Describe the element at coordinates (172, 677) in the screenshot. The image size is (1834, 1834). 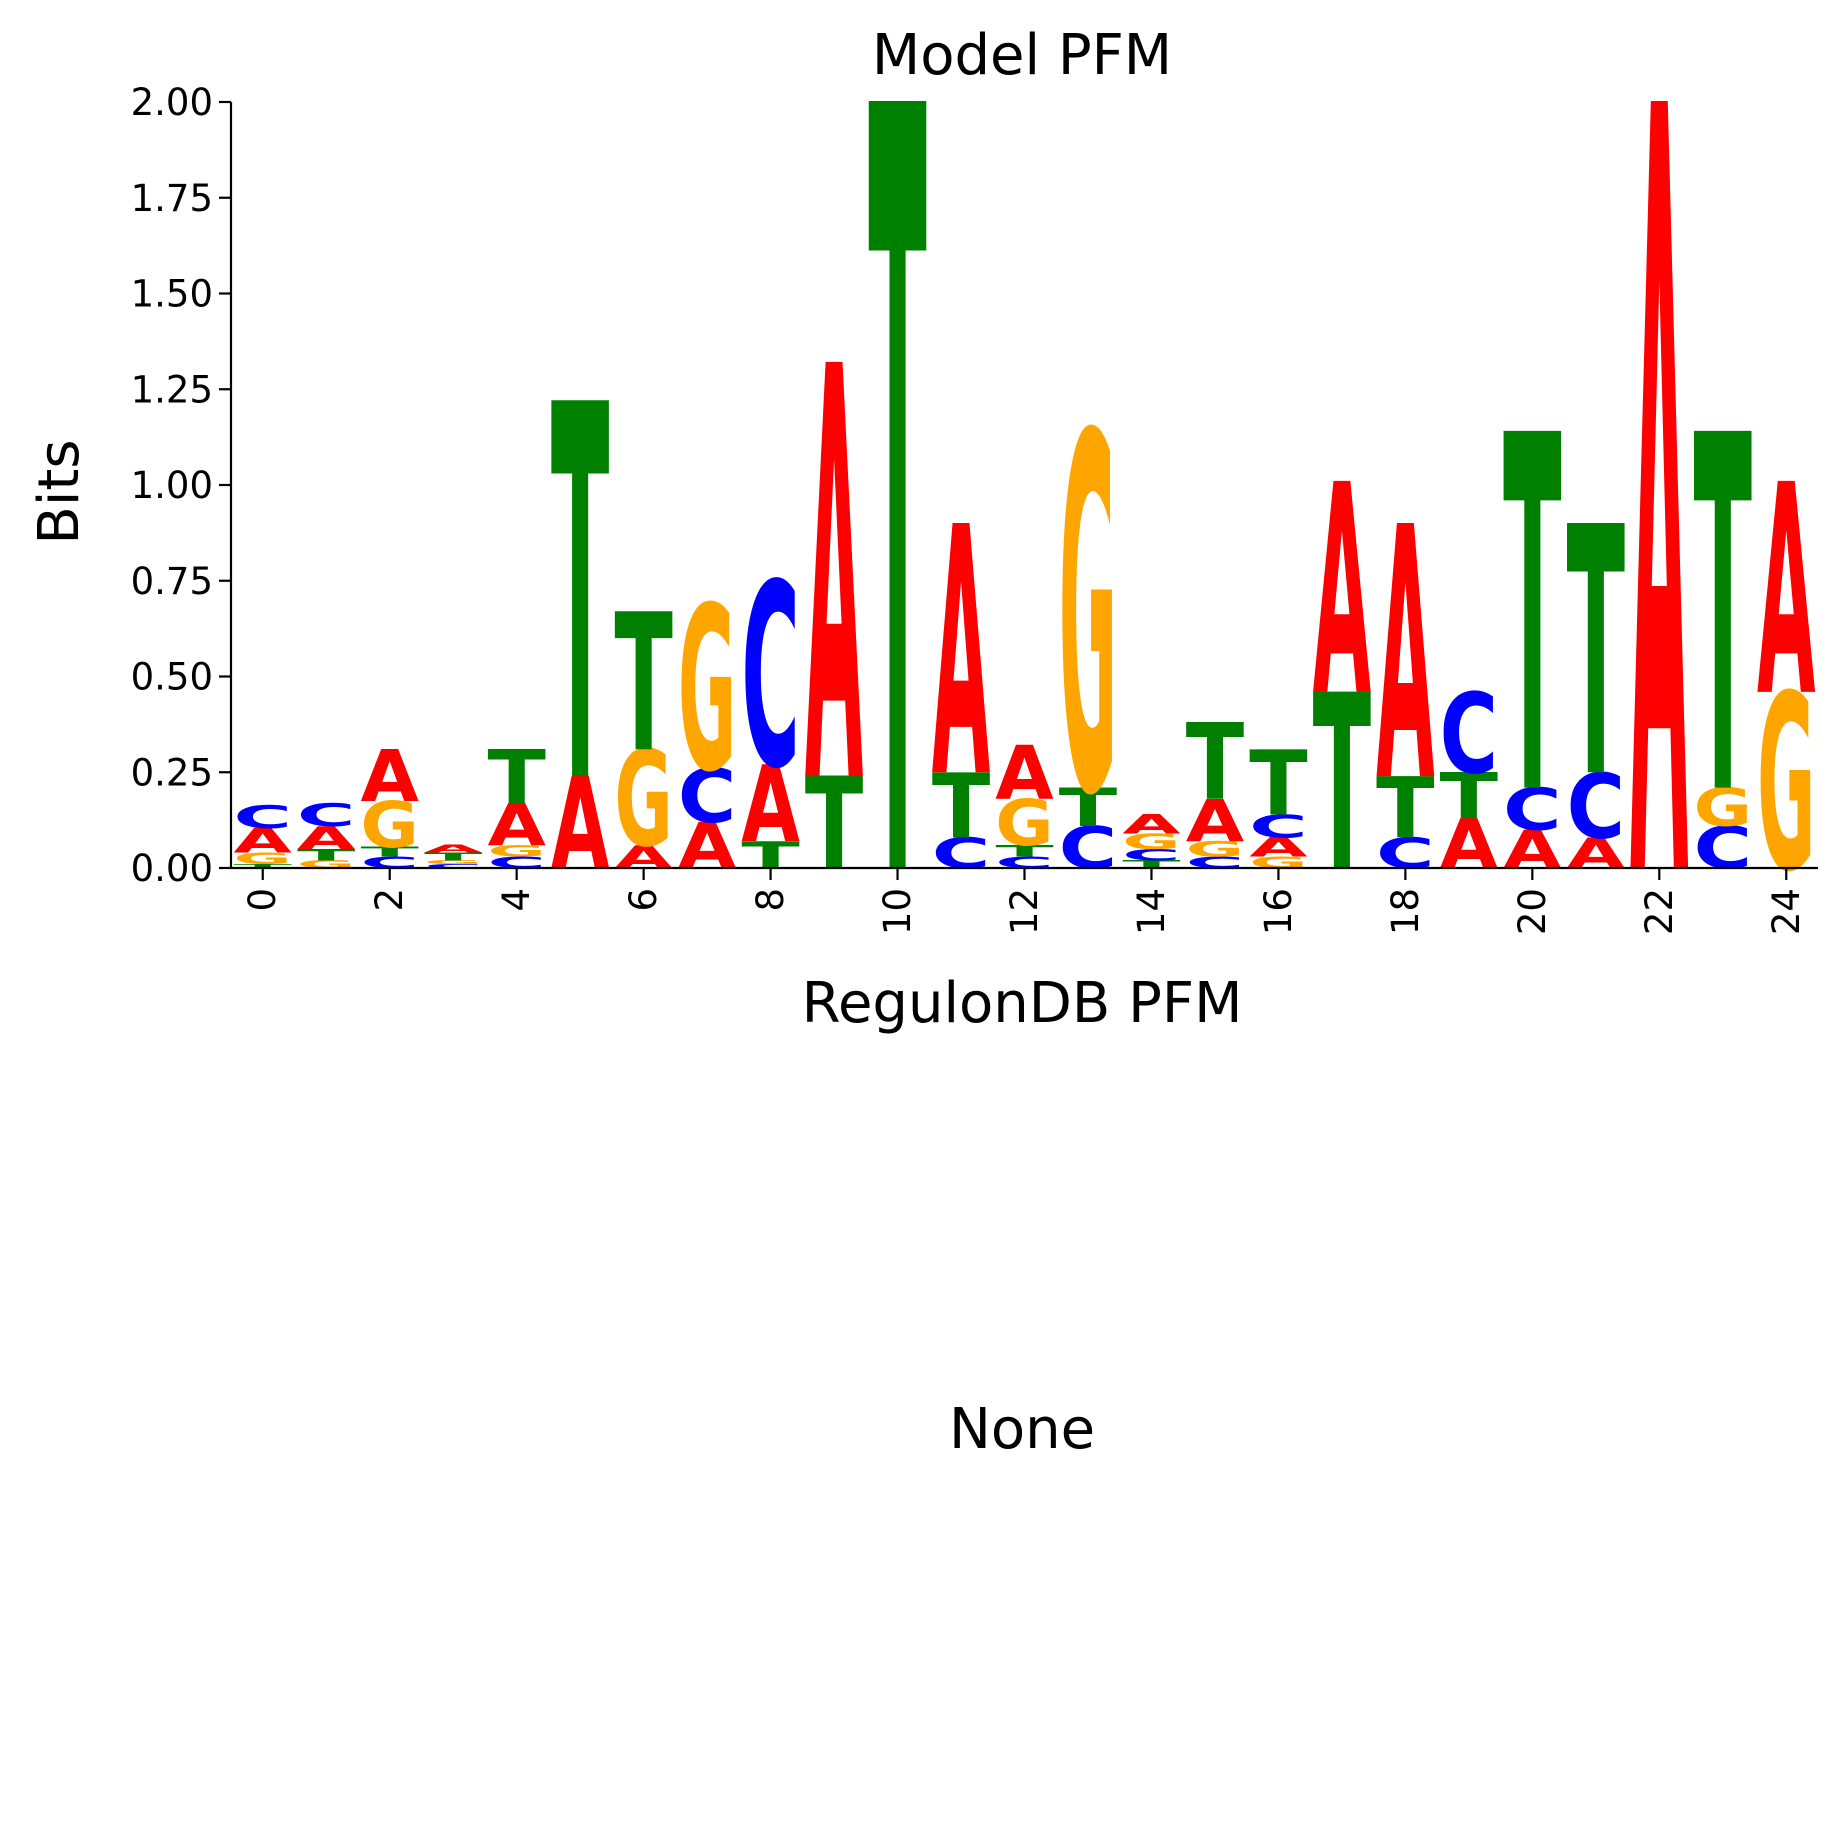
I see `y-tick-label: 0.50` at that location.